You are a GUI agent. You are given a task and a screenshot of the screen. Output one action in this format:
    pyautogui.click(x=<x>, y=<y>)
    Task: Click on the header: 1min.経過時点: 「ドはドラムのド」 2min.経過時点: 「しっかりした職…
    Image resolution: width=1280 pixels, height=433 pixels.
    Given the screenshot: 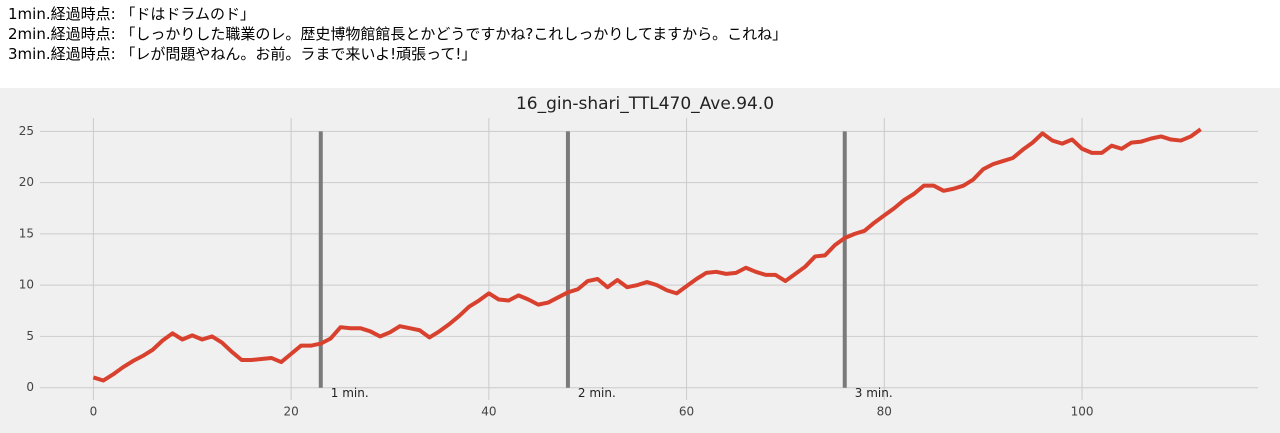 What is the action you would take?
    pyautogui.click(x=397, y=34)
    